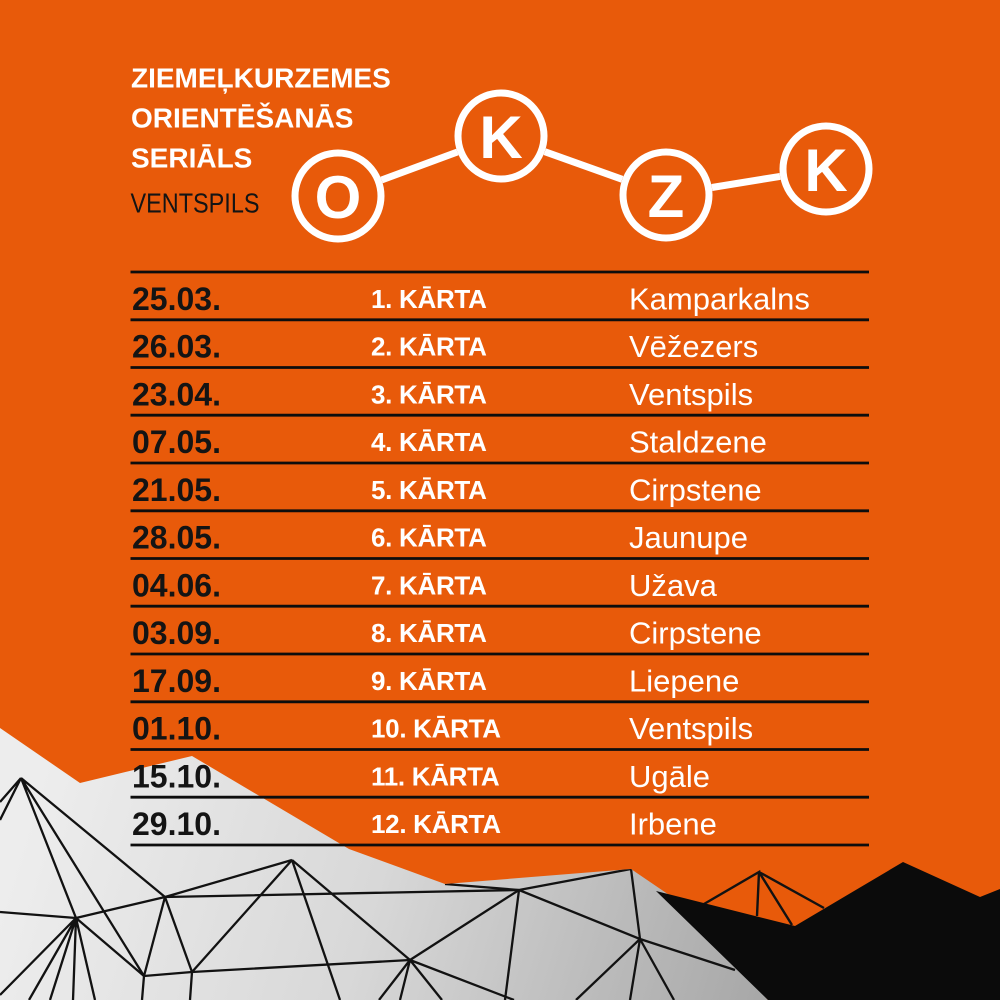 The width and height of the screenshot is (1000, 1000). I want to click on svg-text: 29.10., so click(176, 824).